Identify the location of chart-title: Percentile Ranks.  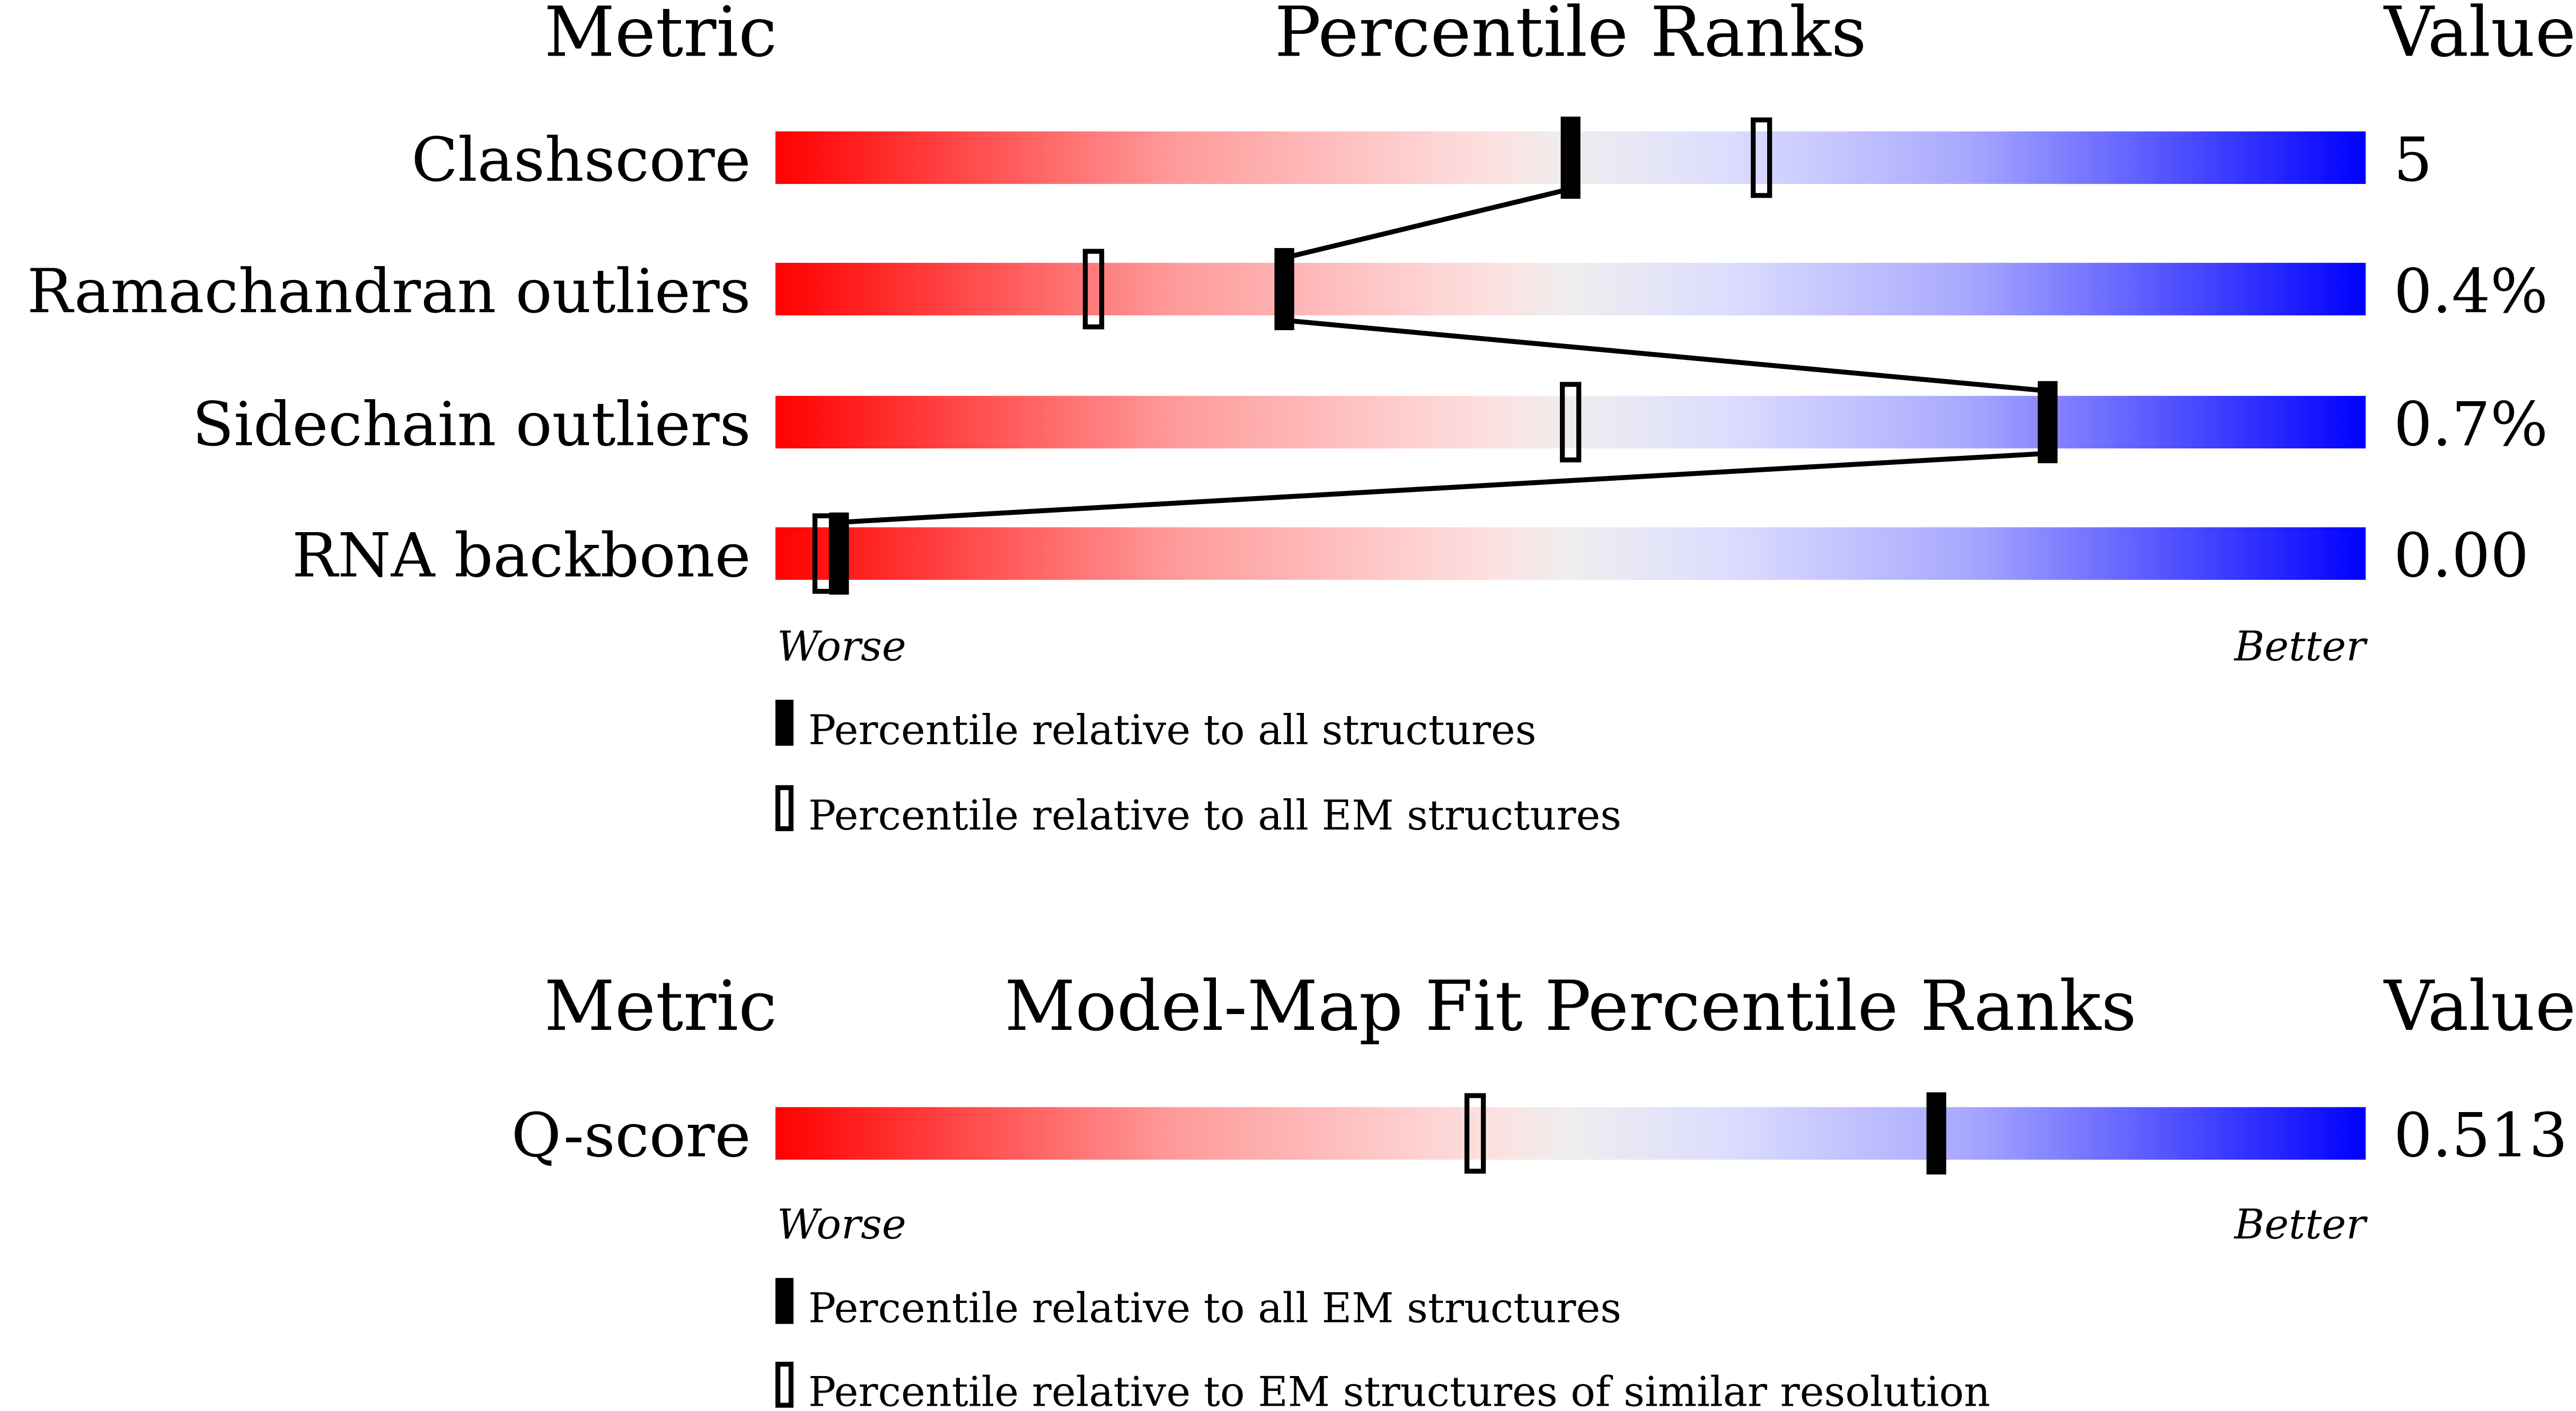
(1571, 36).